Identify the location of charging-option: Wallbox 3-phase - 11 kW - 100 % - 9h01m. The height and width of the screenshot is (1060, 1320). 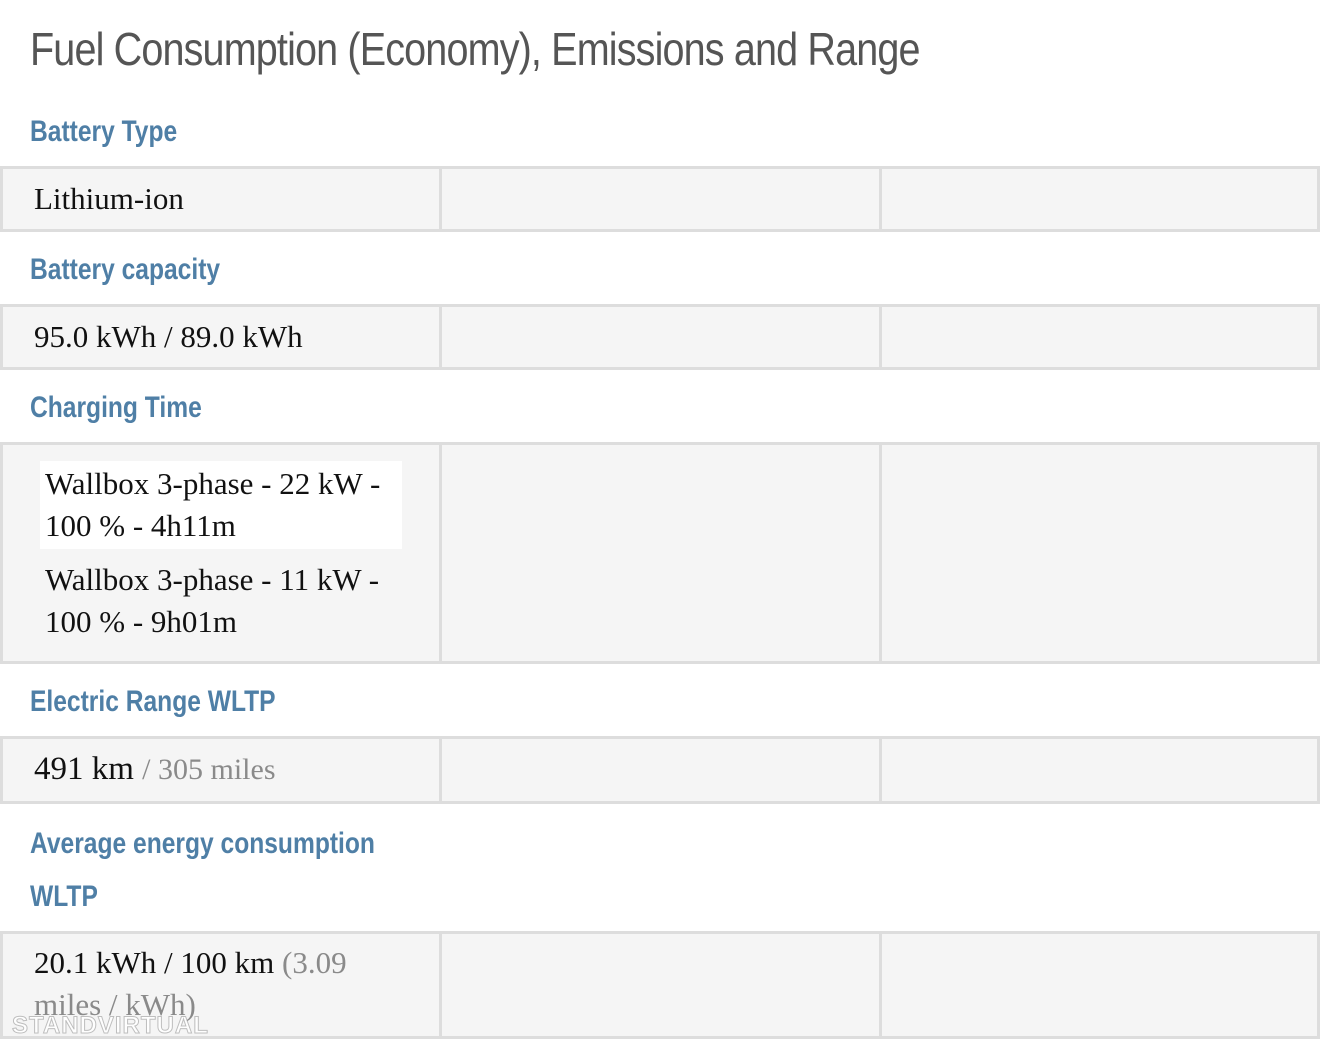
(212, 600).